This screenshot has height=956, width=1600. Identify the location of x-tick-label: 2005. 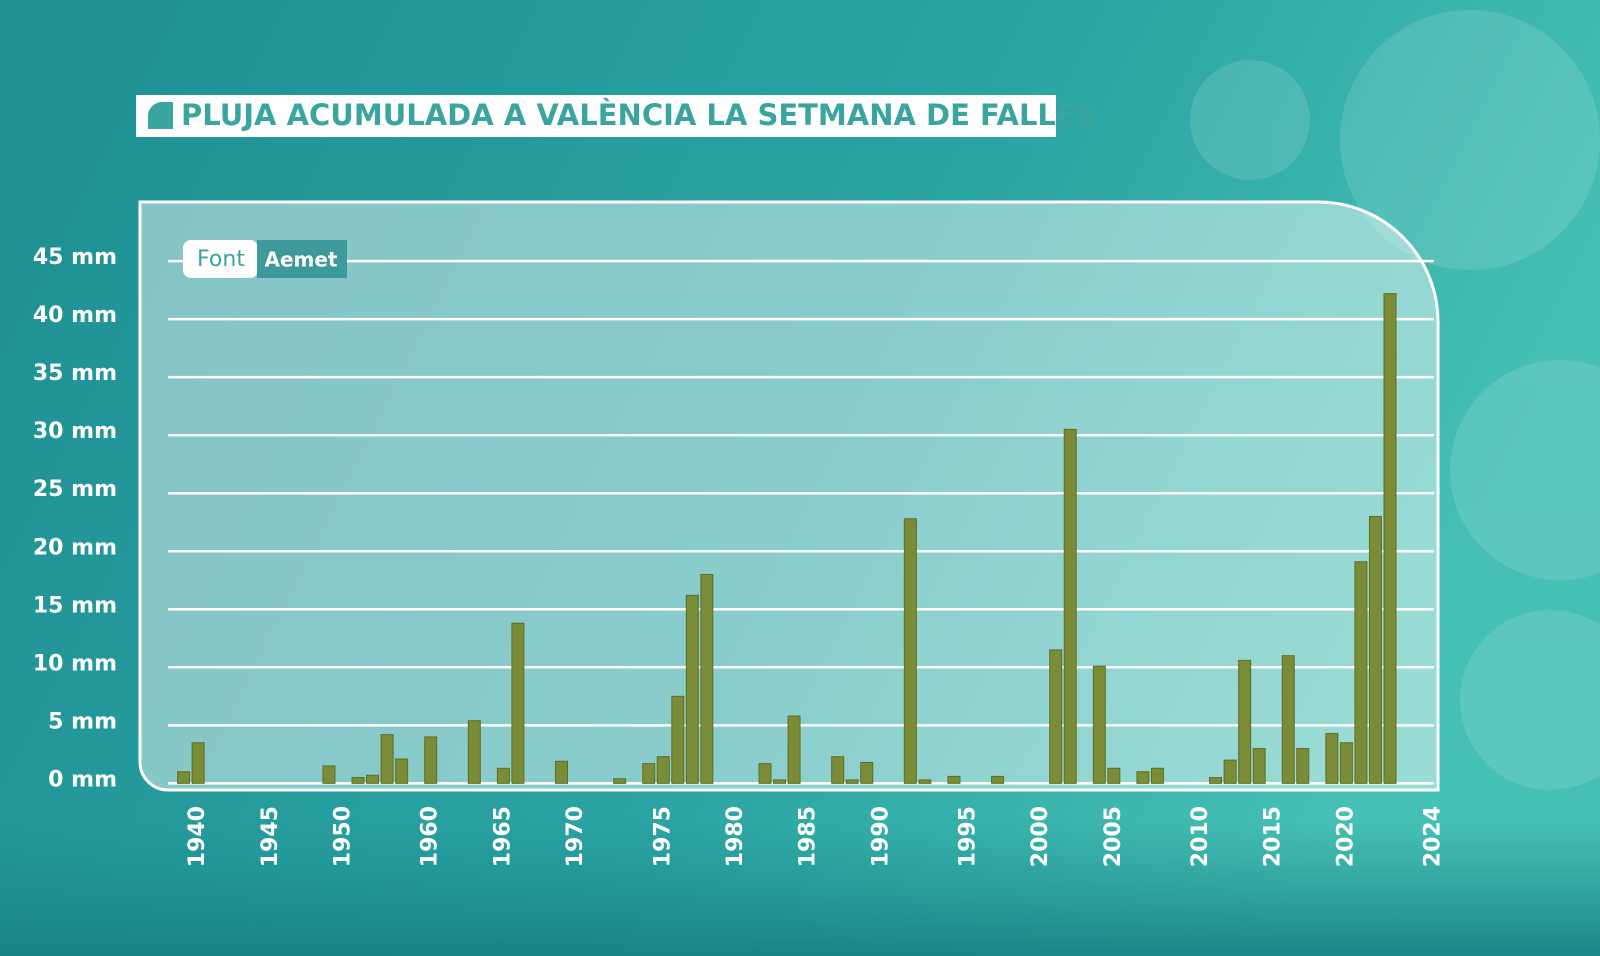
(1113, 836).